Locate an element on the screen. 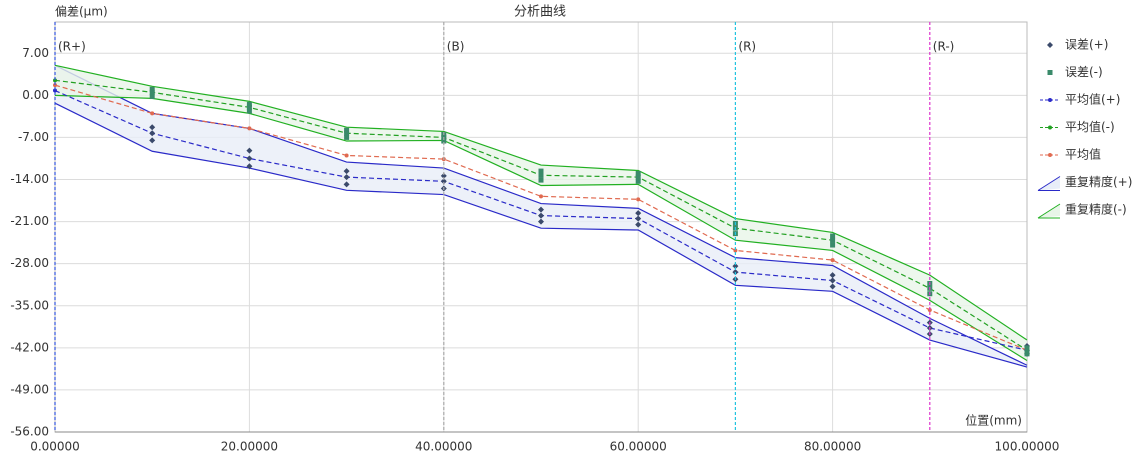 The height and width of the screenshot is (459, 1135). x-tick-label: 0.00000 is located at coordinates (55, 447).